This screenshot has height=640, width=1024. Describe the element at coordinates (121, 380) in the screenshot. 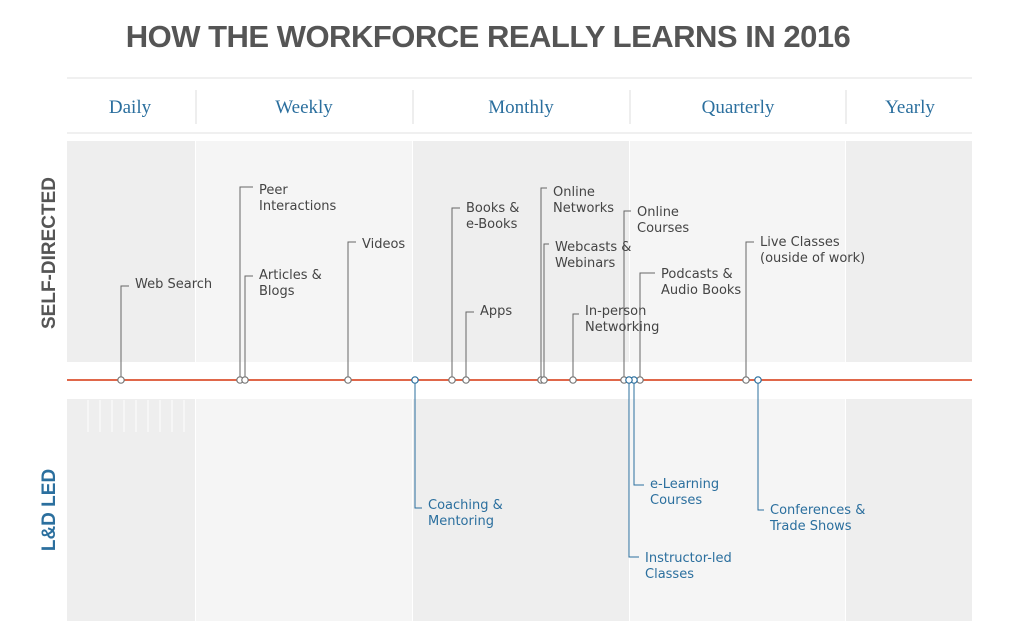

I see `marker-web-search` at that location.